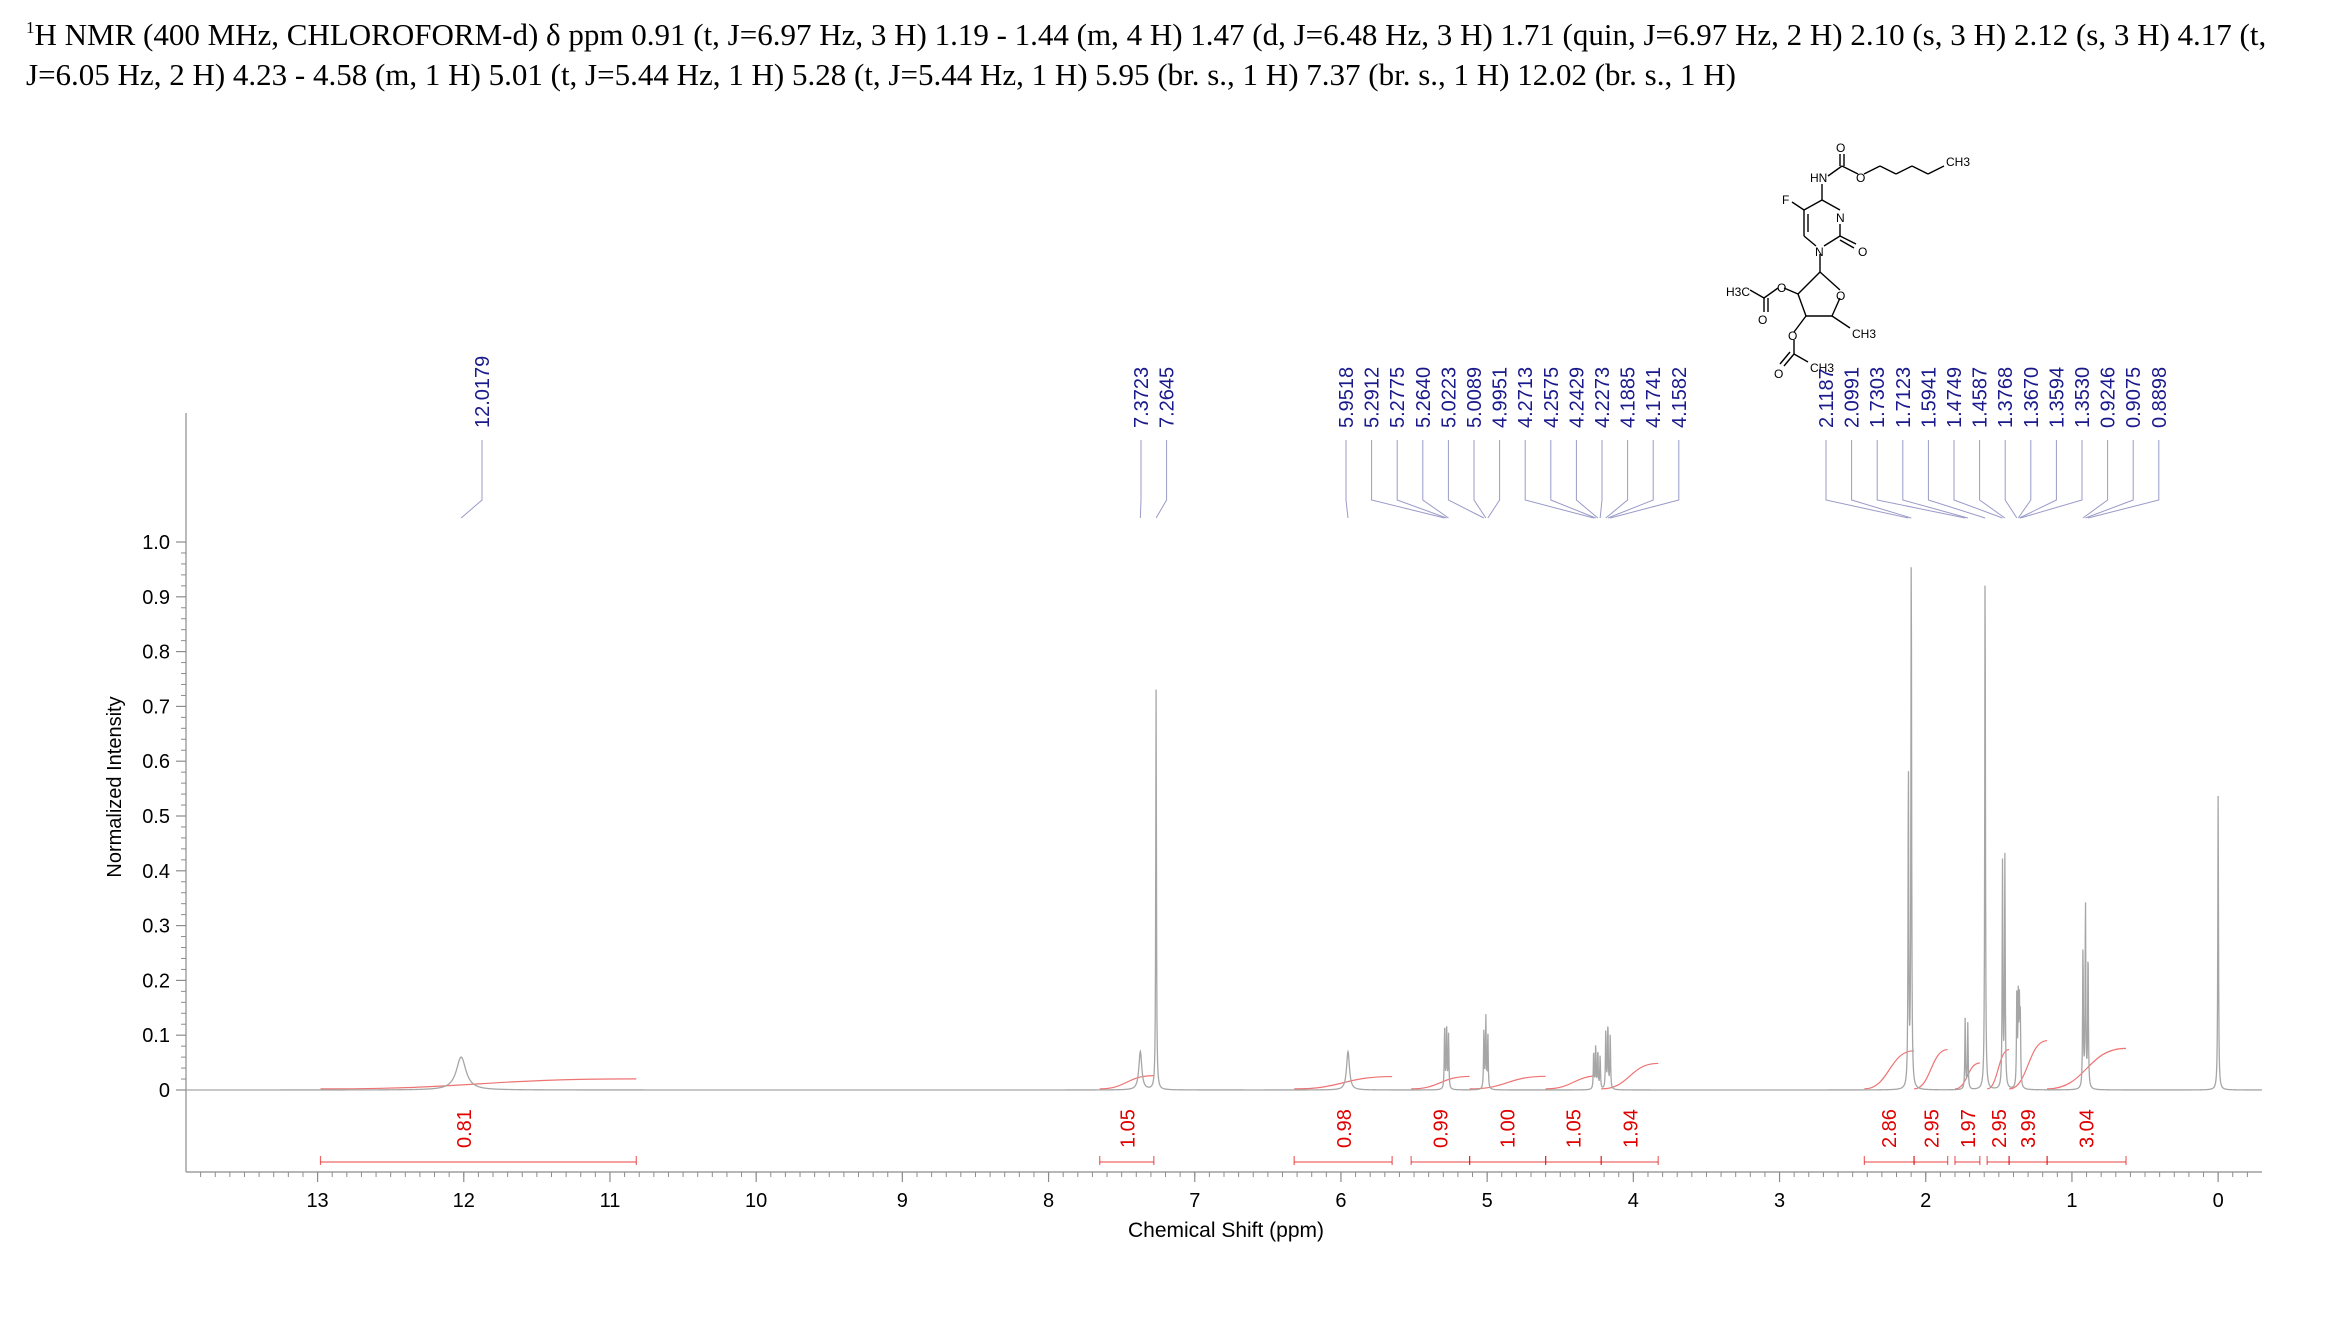  Describe the element at coordinates (1552, 397) in the screenshot. I see `peak-label: 4.2575` at that location.